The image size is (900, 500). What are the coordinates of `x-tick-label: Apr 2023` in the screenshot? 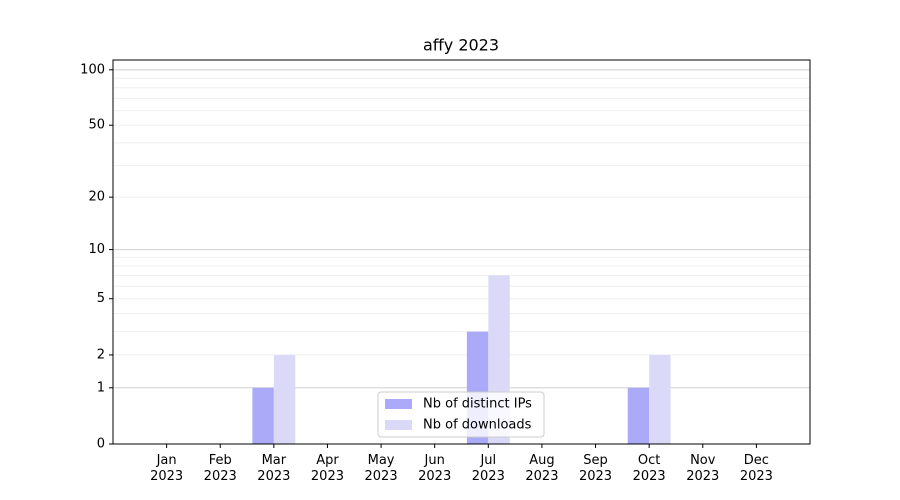 It's located at (327, 468).